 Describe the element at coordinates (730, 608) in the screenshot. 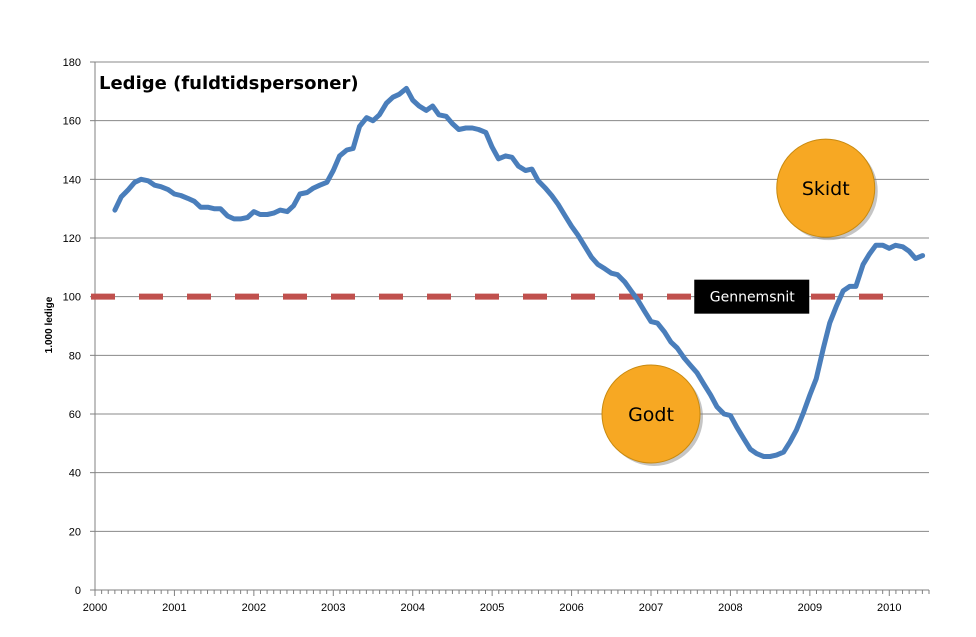

I see `x-tick-label: 2008` at that location.